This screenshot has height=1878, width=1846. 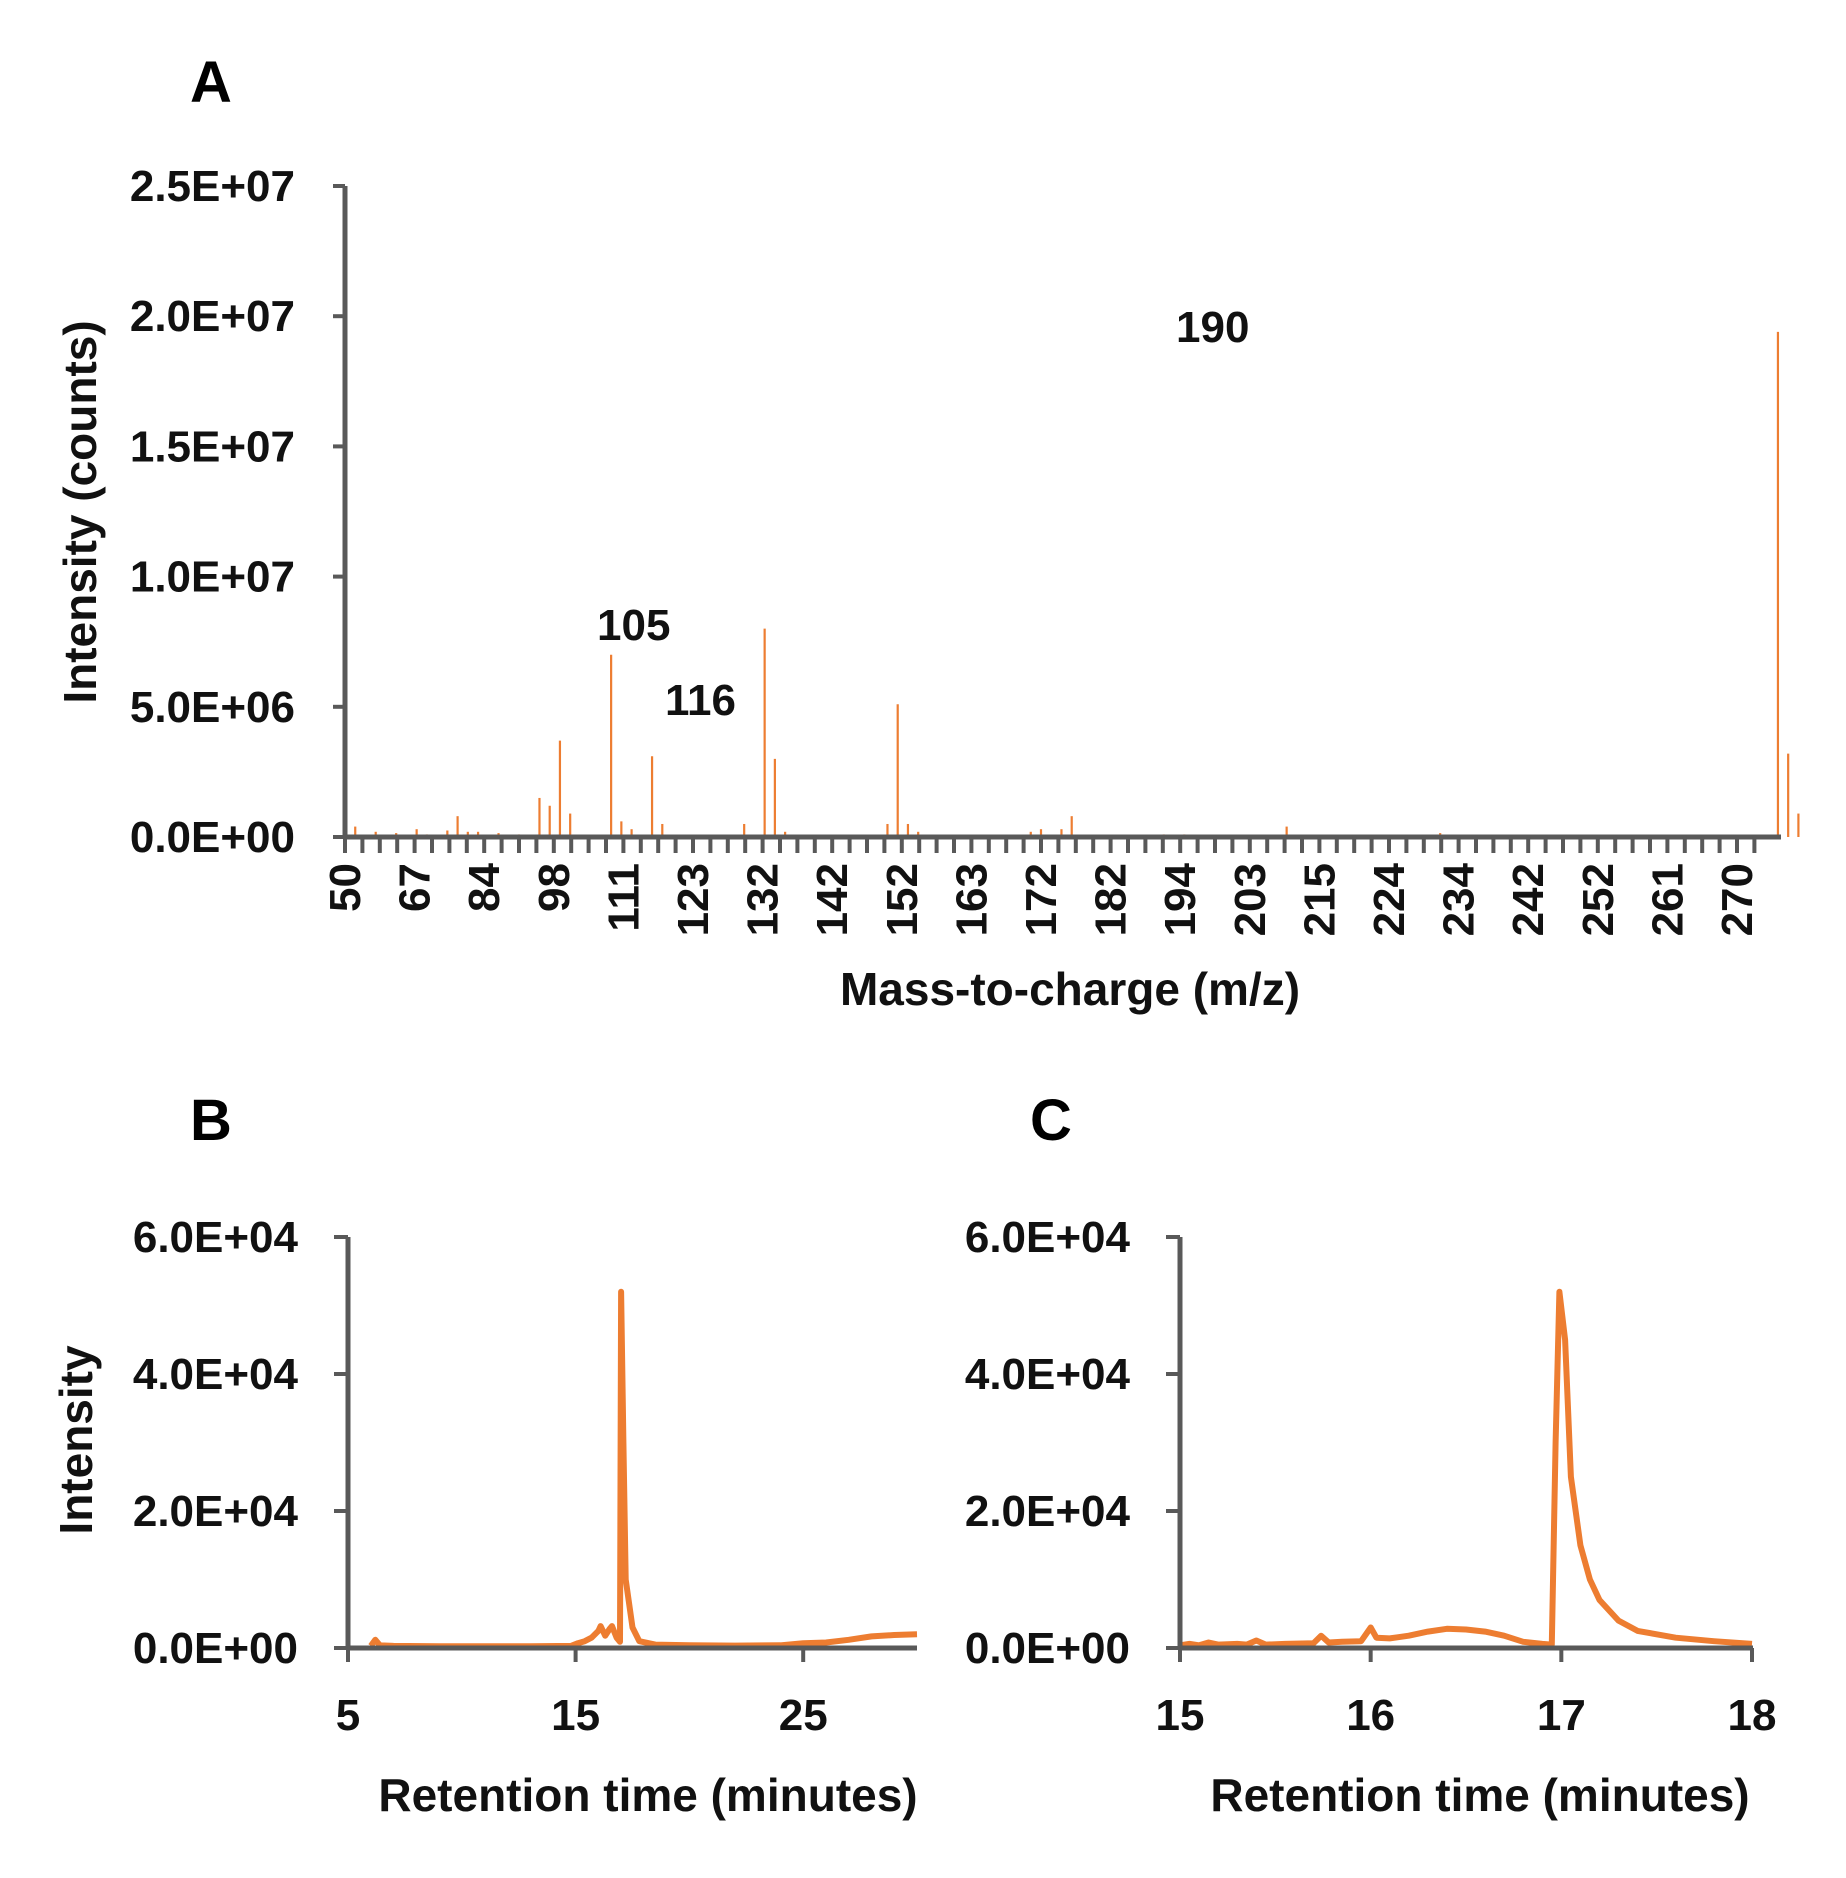 I want to click on y-tick-label: 2.0E+07, so click(x=212, y=316).